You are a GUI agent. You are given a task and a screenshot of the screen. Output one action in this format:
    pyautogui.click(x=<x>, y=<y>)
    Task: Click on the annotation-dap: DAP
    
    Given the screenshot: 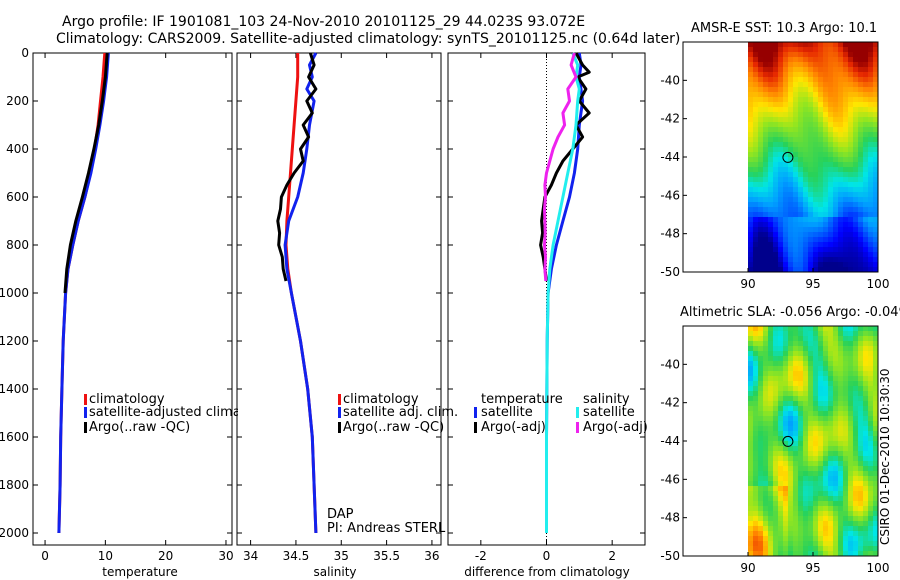 What is the action you would take?
    pyautogui.click(x=340, y=514)
    